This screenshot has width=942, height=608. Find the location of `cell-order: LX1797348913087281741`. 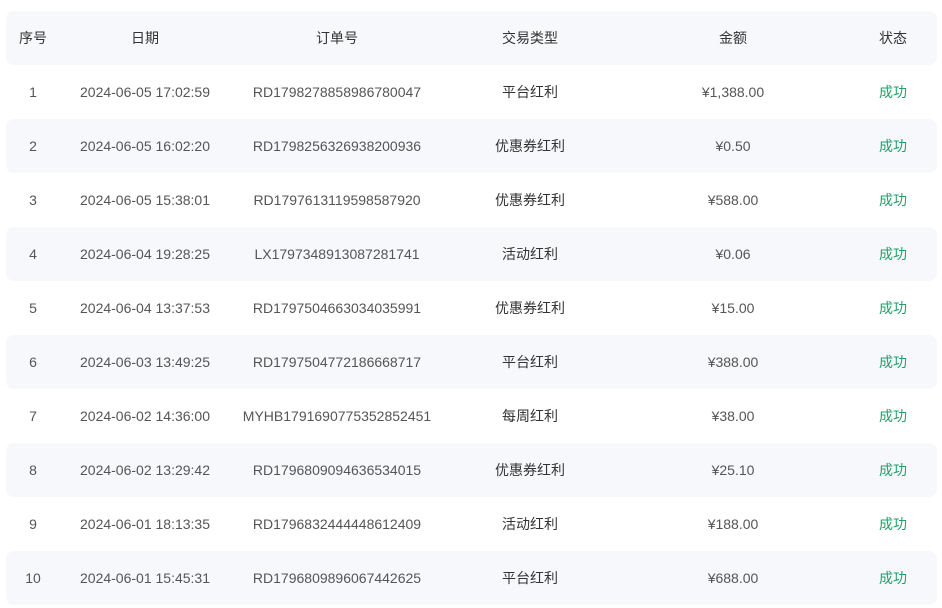

cell-order: LX1797348913087281741 is located at coordinates (337, 254).